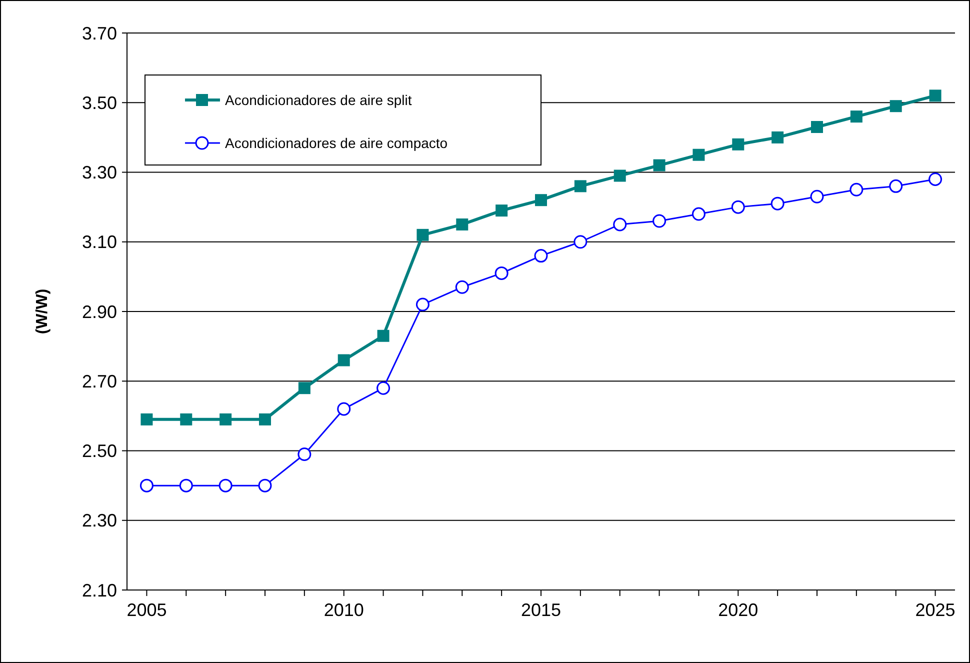 This screenshot has height=663, width=970. Describe the element at coordinates (738, 610) in the screenshot. I see `x-tick-label: 2020` at that location.